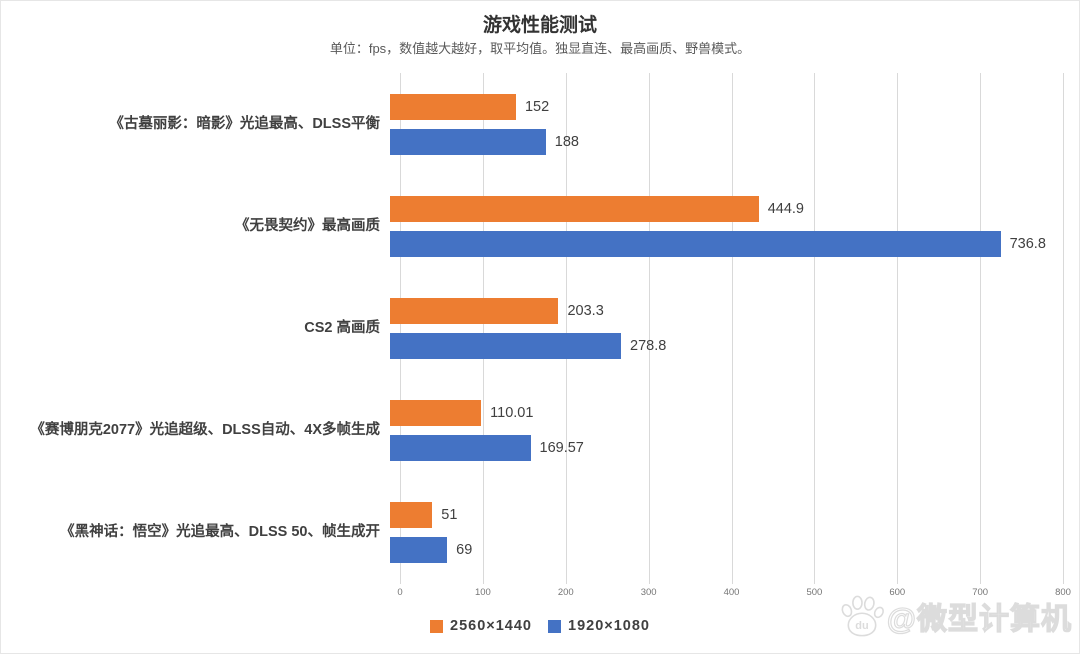  What do you see at coordinates (449, 514) in the screenshot?
I see `bar-value-label: 51` at bounding box center [449, 514].